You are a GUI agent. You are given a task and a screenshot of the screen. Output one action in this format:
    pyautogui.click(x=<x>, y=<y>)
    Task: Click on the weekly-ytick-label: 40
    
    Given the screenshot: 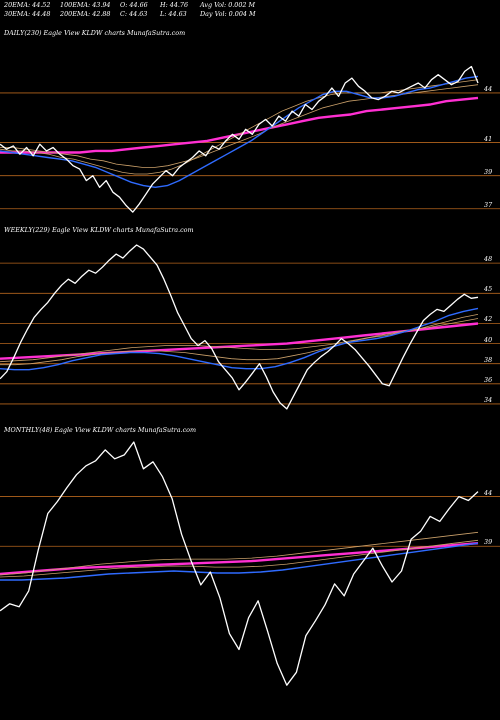 What is the action you would take?
    pyautogui.click(x=488, y=339)
    